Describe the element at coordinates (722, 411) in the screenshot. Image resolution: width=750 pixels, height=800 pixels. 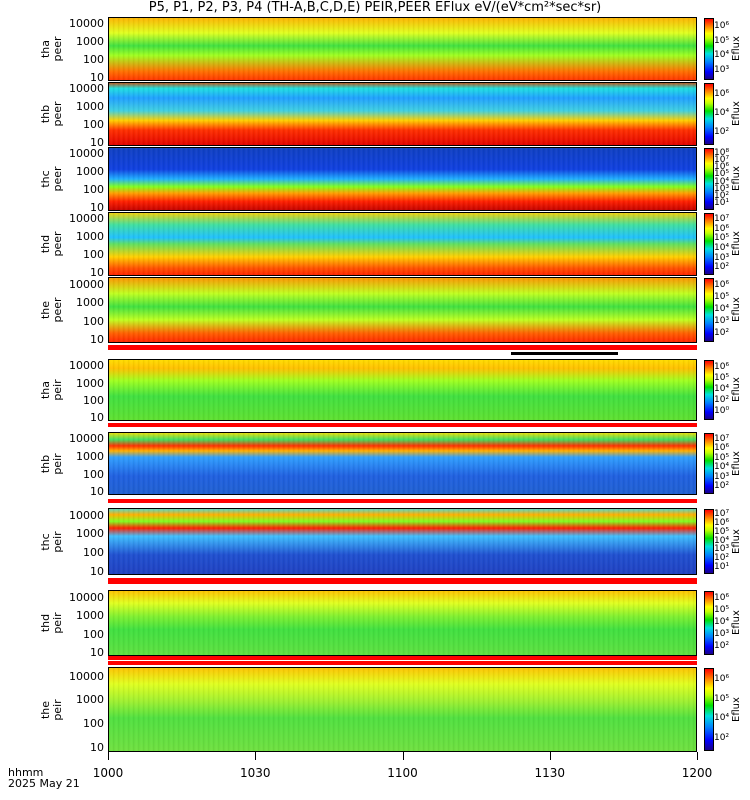
I see `colorbar-tick-label: 10⁰` at that location.